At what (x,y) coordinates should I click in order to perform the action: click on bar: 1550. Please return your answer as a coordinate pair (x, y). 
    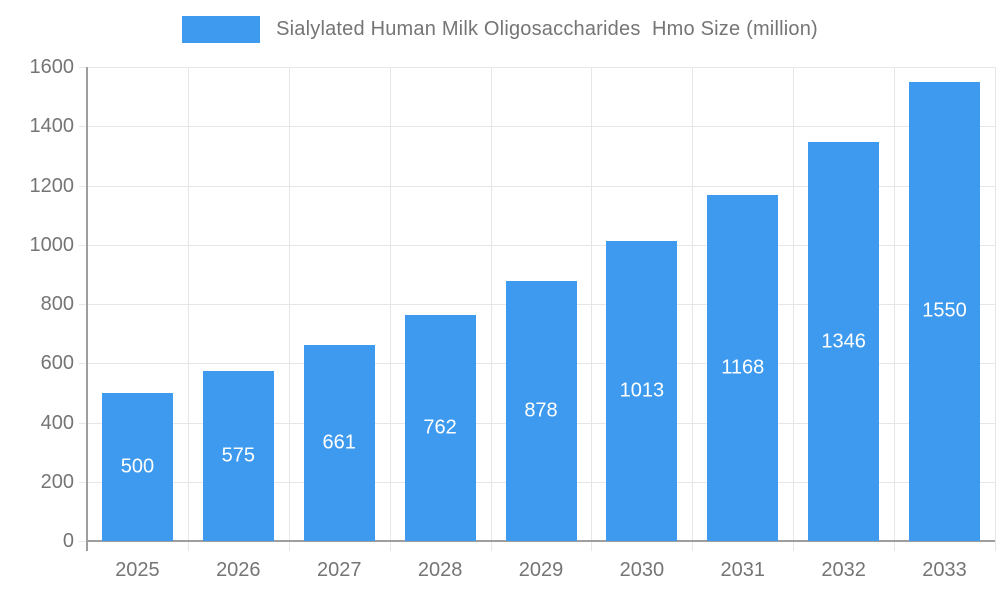
    Looking at the image, I should click on (945, 311).